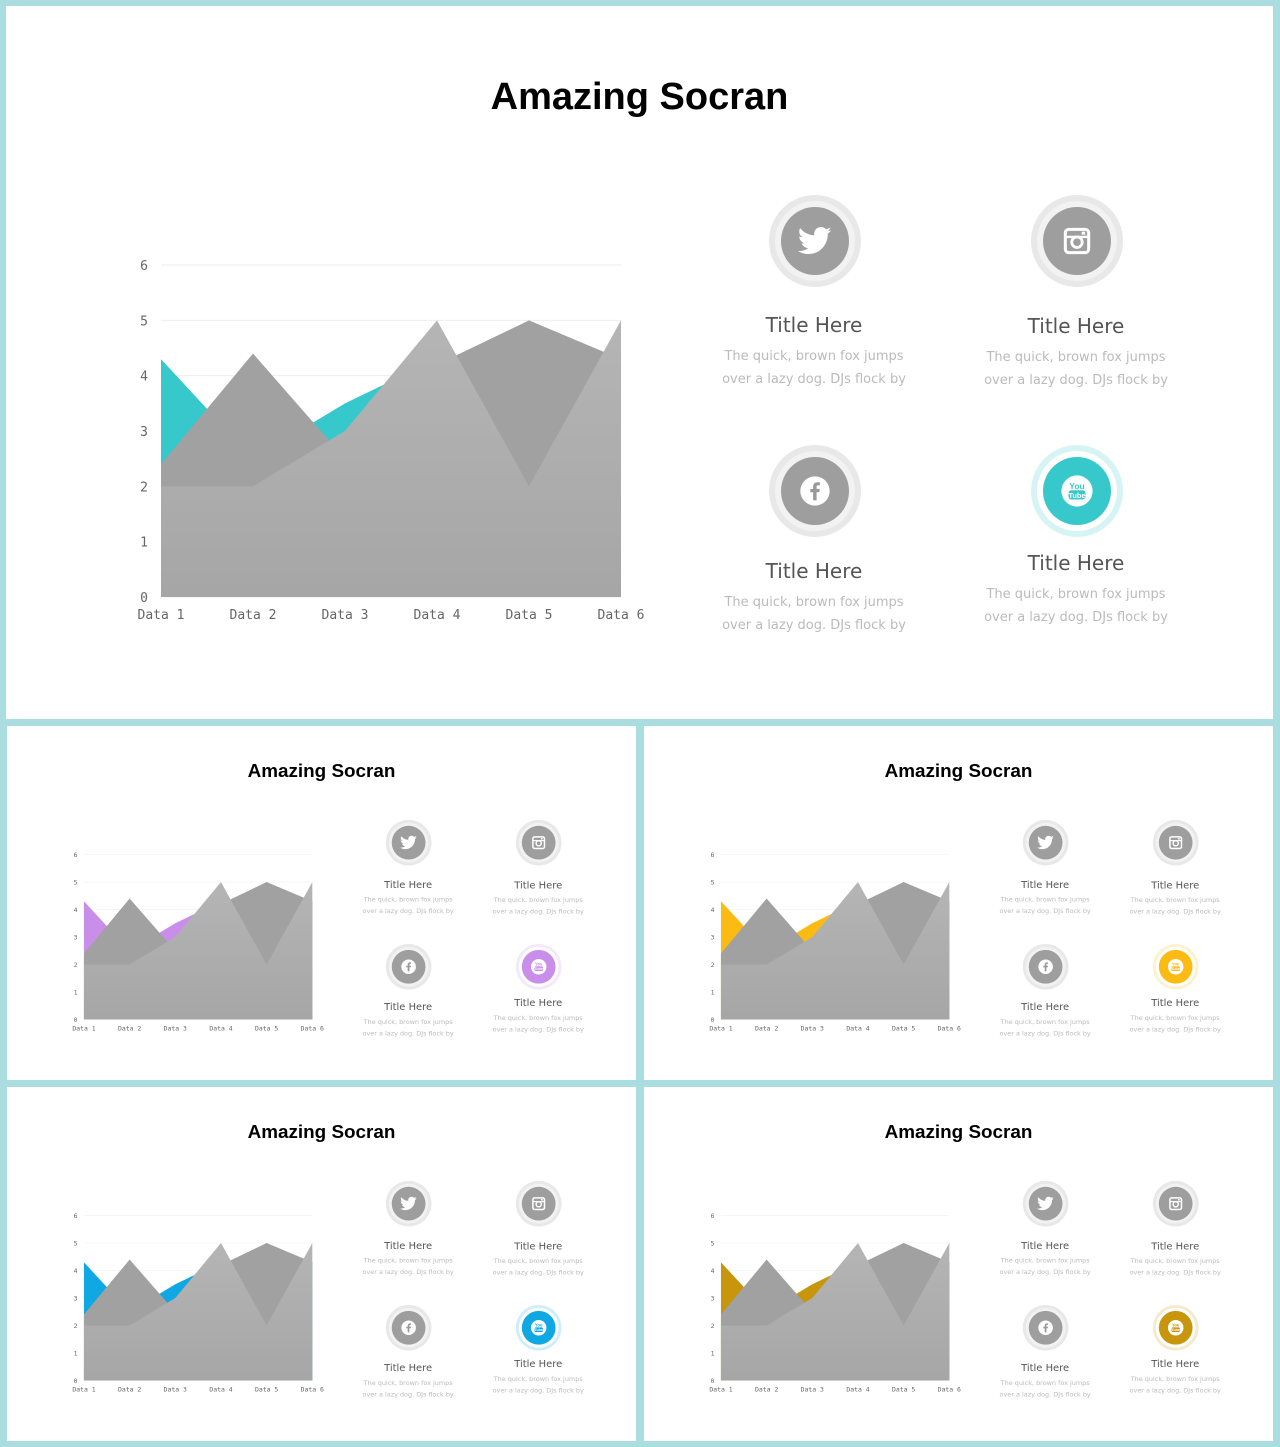 This screenshot has width=1280, height=1447. I want to click on x-tick-label: Data 5, so click(529, 615).